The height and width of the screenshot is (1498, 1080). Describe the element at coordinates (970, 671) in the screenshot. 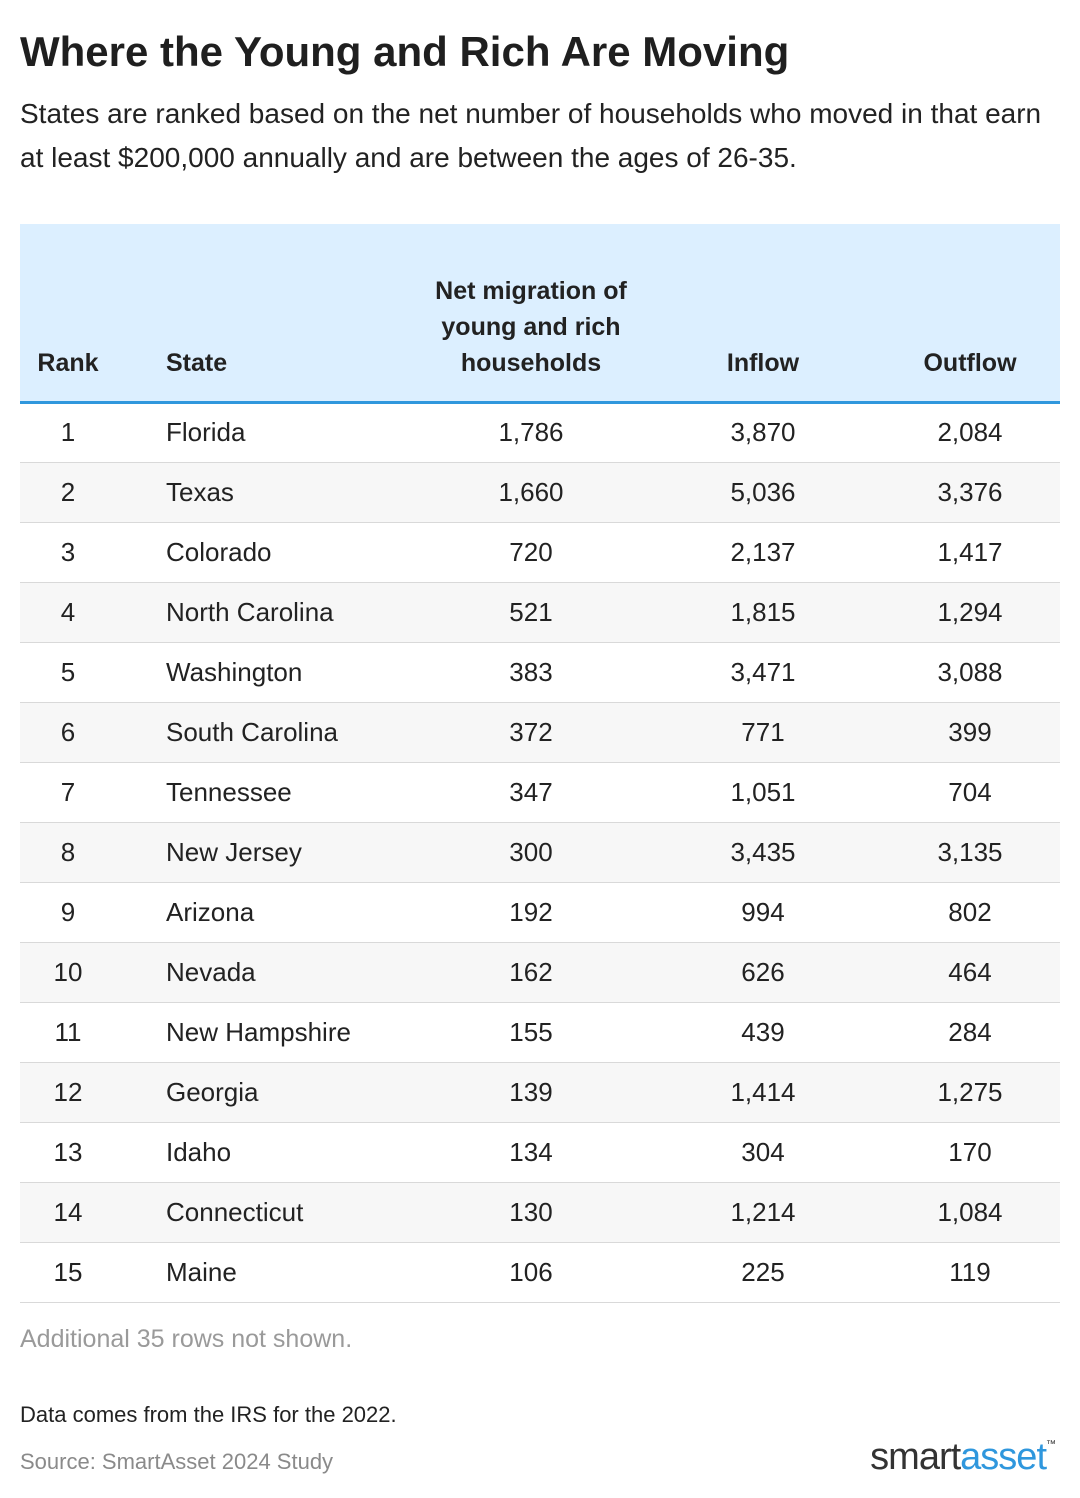

I see `table-cell: 3,088` at that location.